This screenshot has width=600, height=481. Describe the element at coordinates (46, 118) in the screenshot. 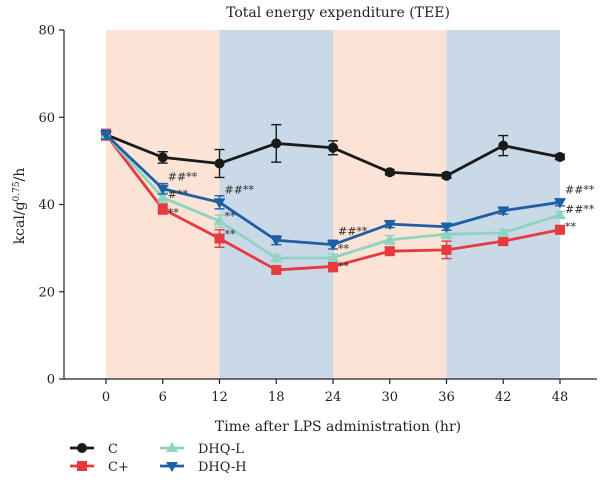

I see `y-tick-label-60: 60` at that location.